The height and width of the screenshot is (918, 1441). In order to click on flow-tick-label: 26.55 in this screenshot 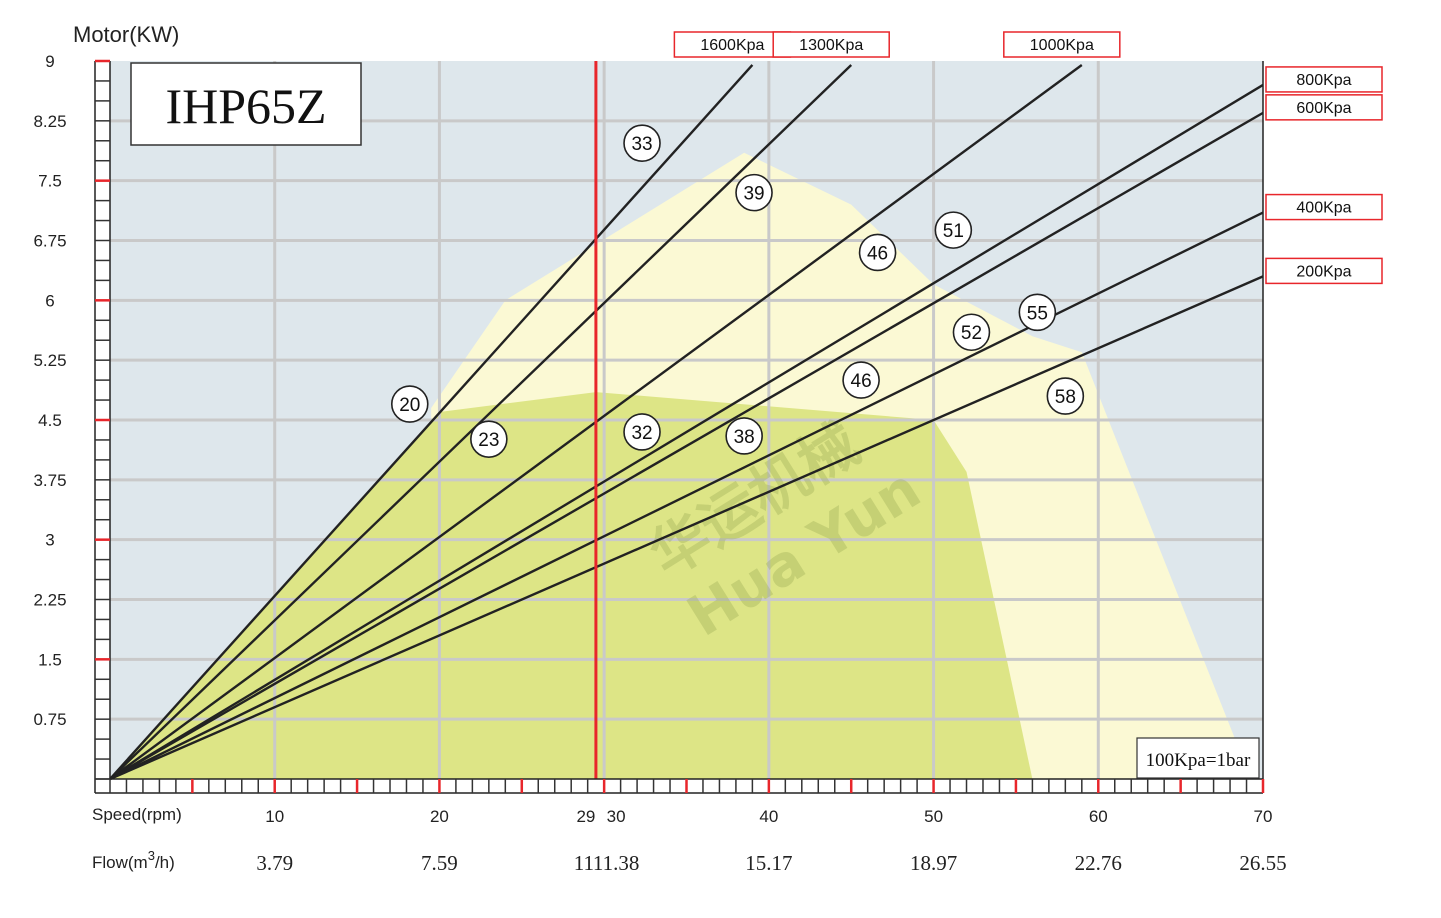, I will do `click(1262, 863)`.